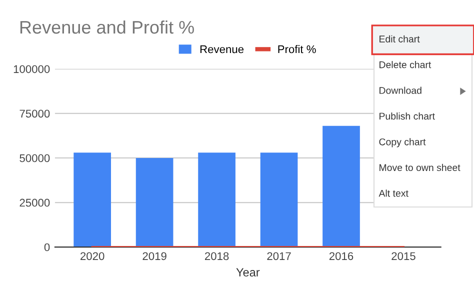  Describe the element at coordinates (401, 90) in the screenshot. I see `annotation: Download` at that location.